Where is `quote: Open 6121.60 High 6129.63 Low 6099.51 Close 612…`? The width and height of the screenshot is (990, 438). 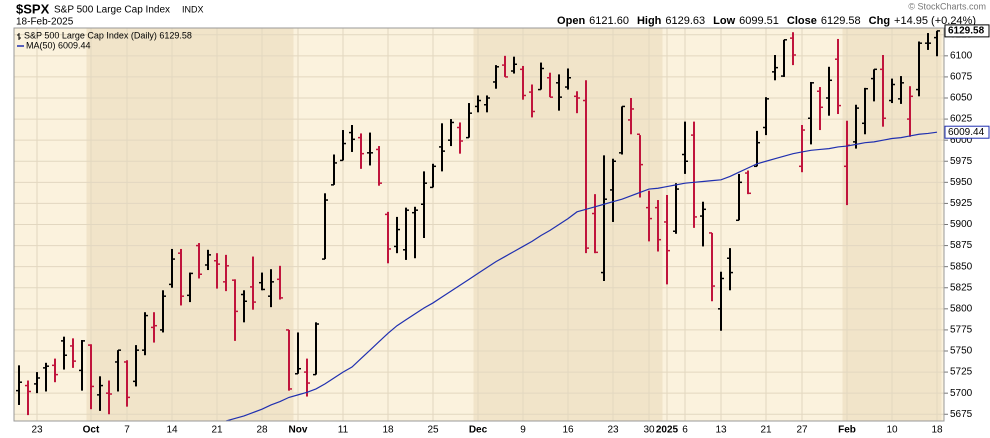 quote: Open 6121.60 High 6129.63 Low 6099.51 Close 612… is located at coordinates (766, 21).